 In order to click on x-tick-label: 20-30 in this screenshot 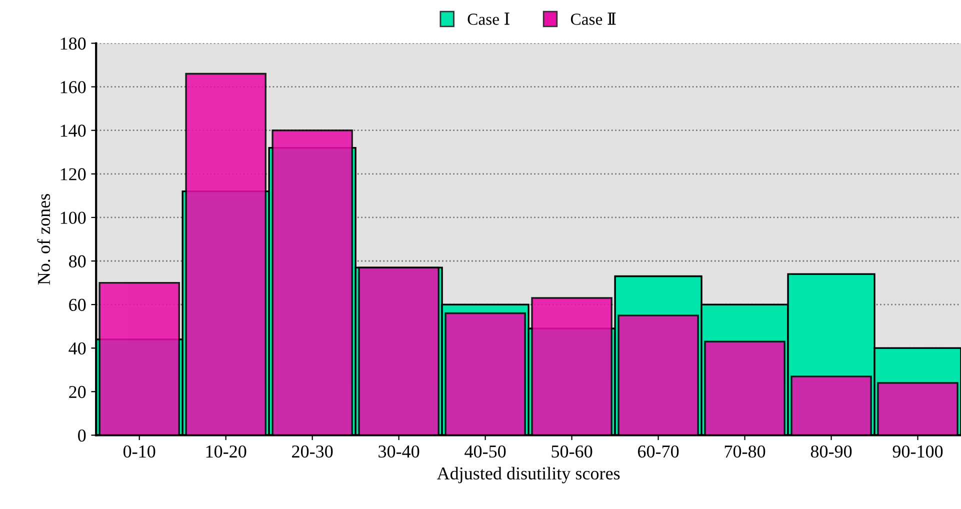, I will do `click(312, 451)`.